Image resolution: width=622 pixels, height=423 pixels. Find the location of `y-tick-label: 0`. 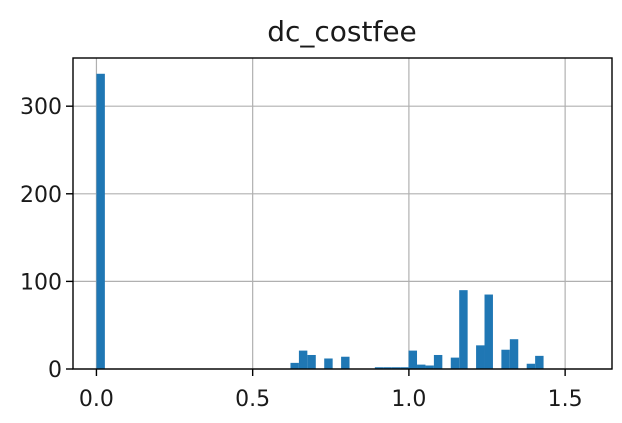

y-tick-label: 0 is located at coordinates (55, 370).